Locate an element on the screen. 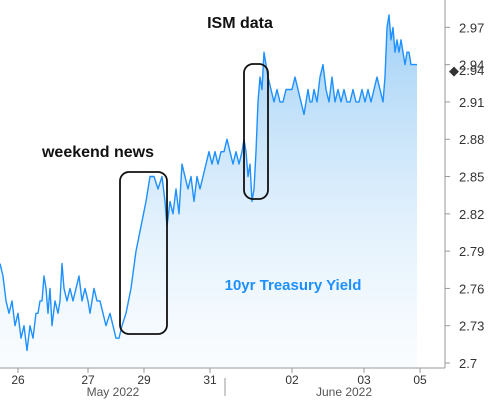  y-tick-label: 2.82 is located at coordinates (471, 214).